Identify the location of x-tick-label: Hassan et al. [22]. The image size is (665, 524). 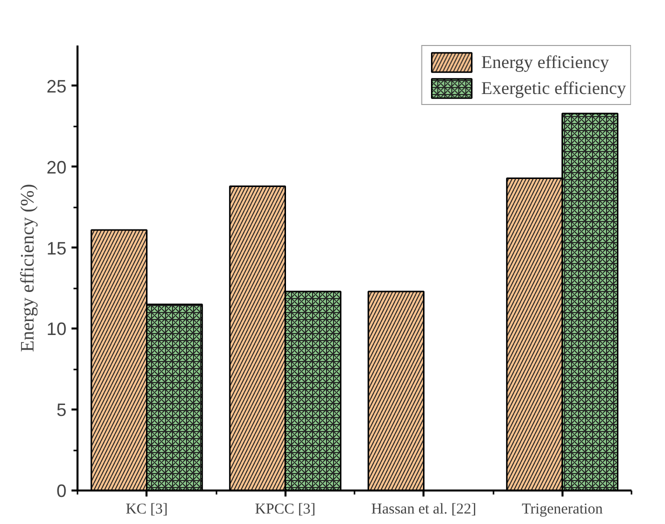
(423, 510).